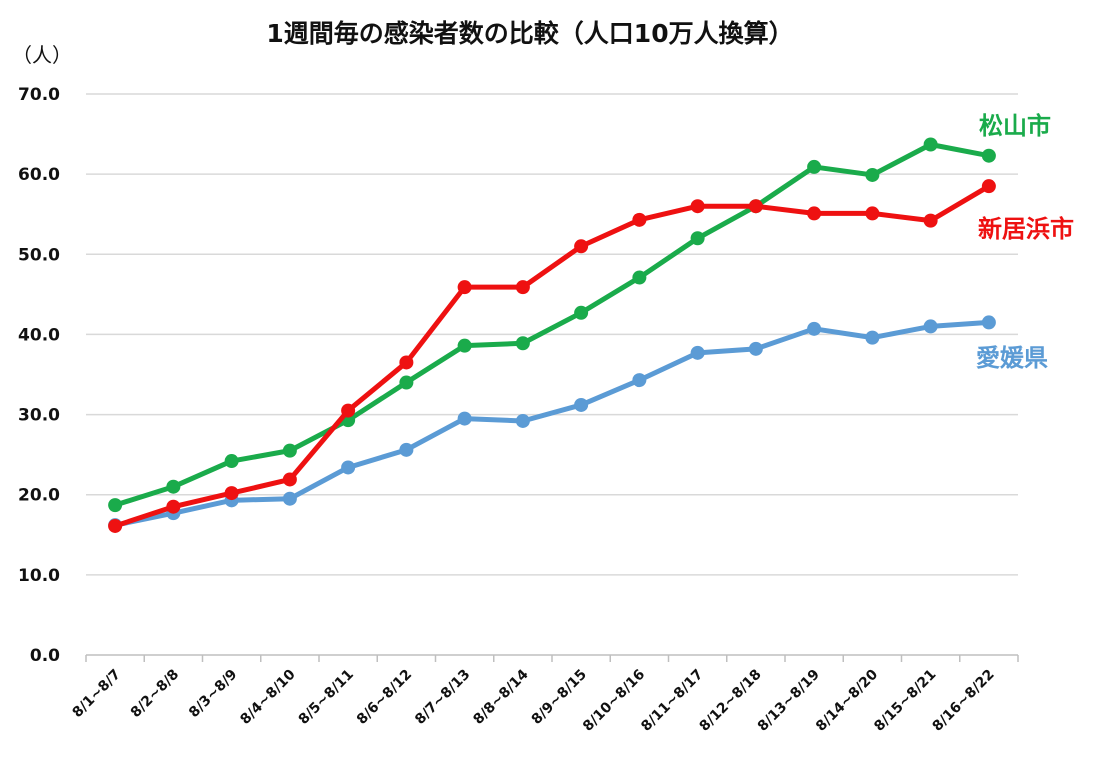  Describe the element at coordinates (39, 255) in the screenshot. I see `y-tick-label: 50.0` at that location.